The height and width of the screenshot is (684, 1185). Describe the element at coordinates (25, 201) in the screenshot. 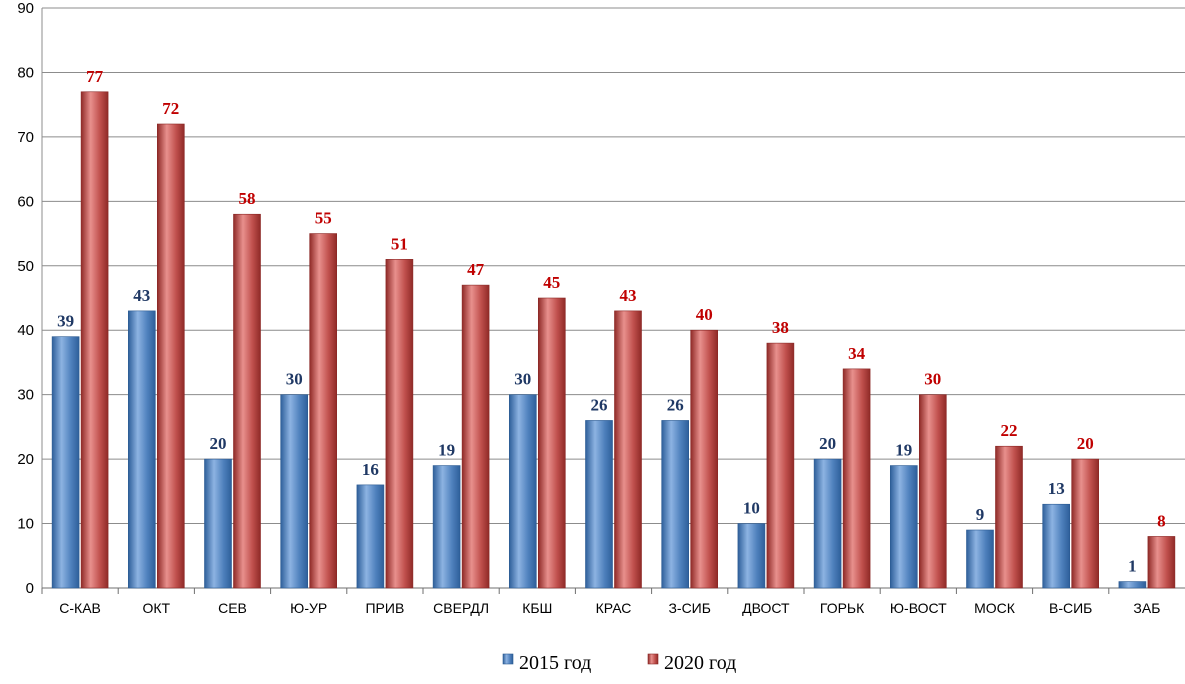

I see `y-tick-label: 60` at that location.